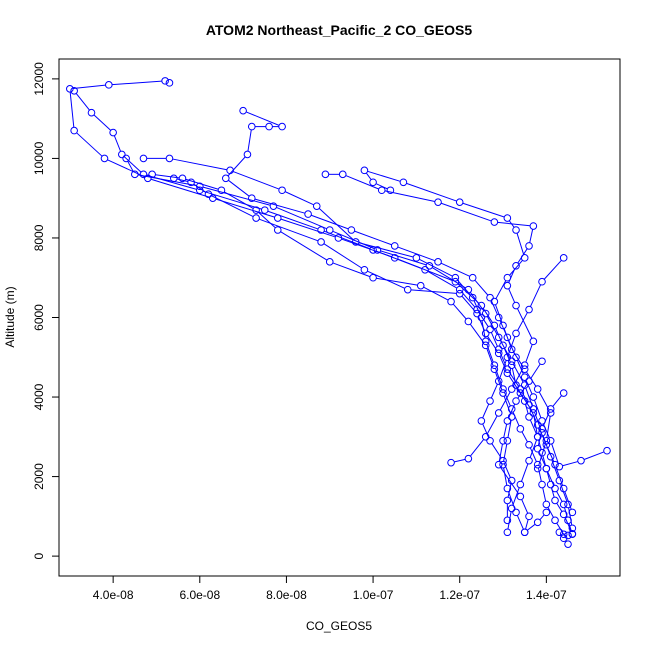 Image resolution: width=650 pixels, height=650 pixels. Describe the element at coordinates (339, 30) in the screenshot. I see `chart-title: ATOM2 Northeast_Pacific_2 CO_GEOS5` at that location.